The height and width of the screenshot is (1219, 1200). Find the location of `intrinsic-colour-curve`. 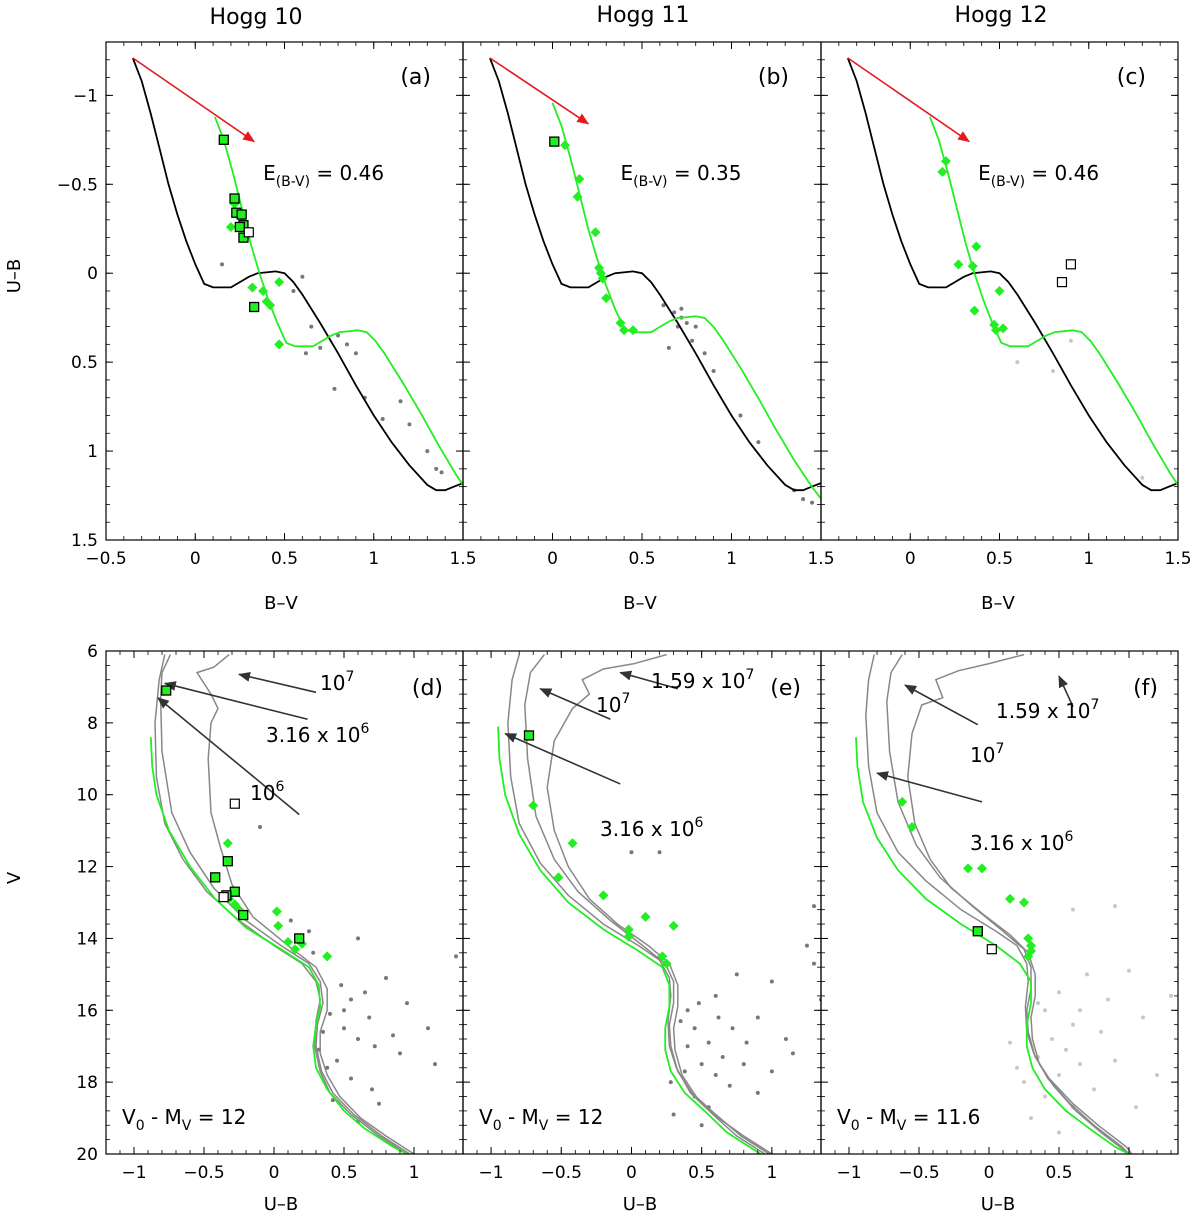

intrinsic-colour-curve is located at coordinates (1012, 274).